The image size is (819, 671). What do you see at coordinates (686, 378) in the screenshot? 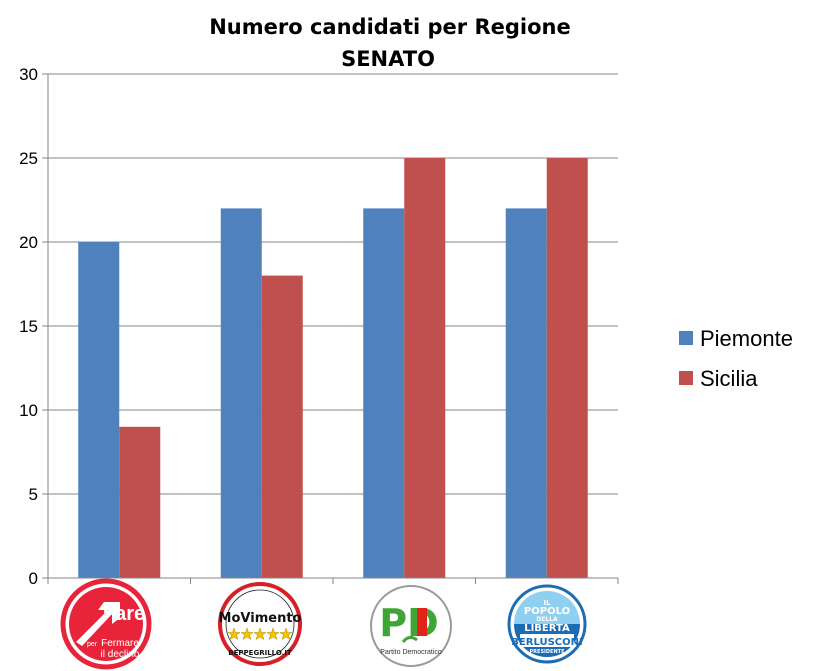
I see `legend-swatch-sicilia` at bounding box center [686, 378].